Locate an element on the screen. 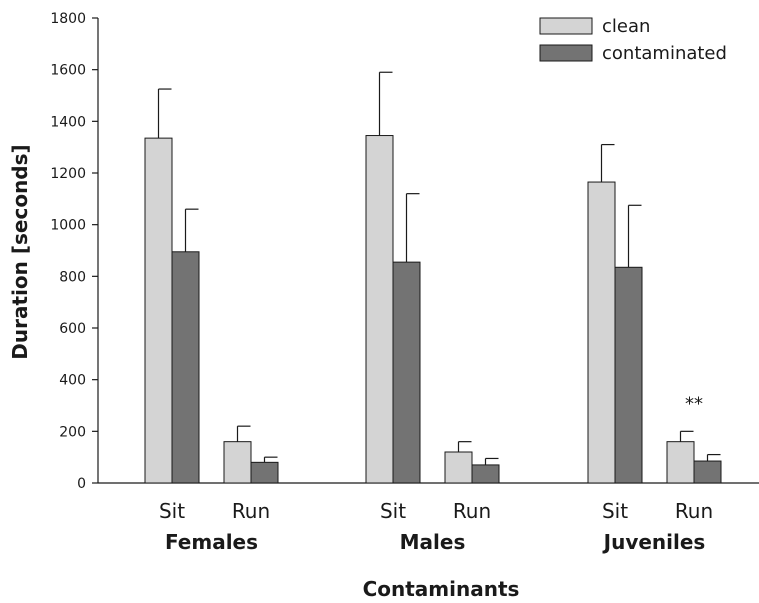 Image resolution: width=759 pixels, height=603 pixels. group-label: Males is located at coordinates (433, 542).